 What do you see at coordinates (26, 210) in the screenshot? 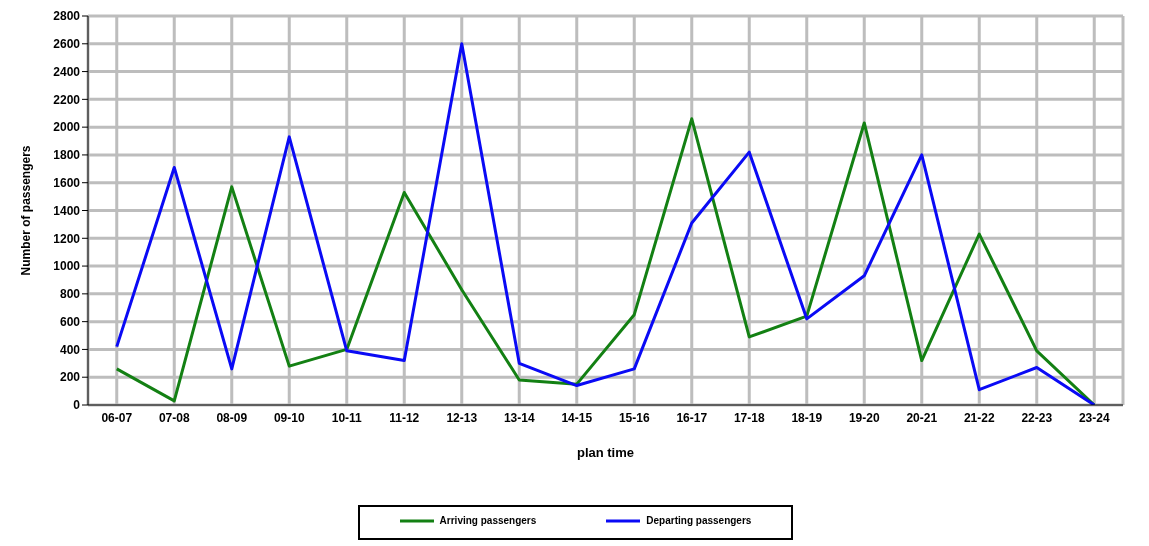
I see `y-axis-title: Number of passengers` at bounding box center [26, 210].